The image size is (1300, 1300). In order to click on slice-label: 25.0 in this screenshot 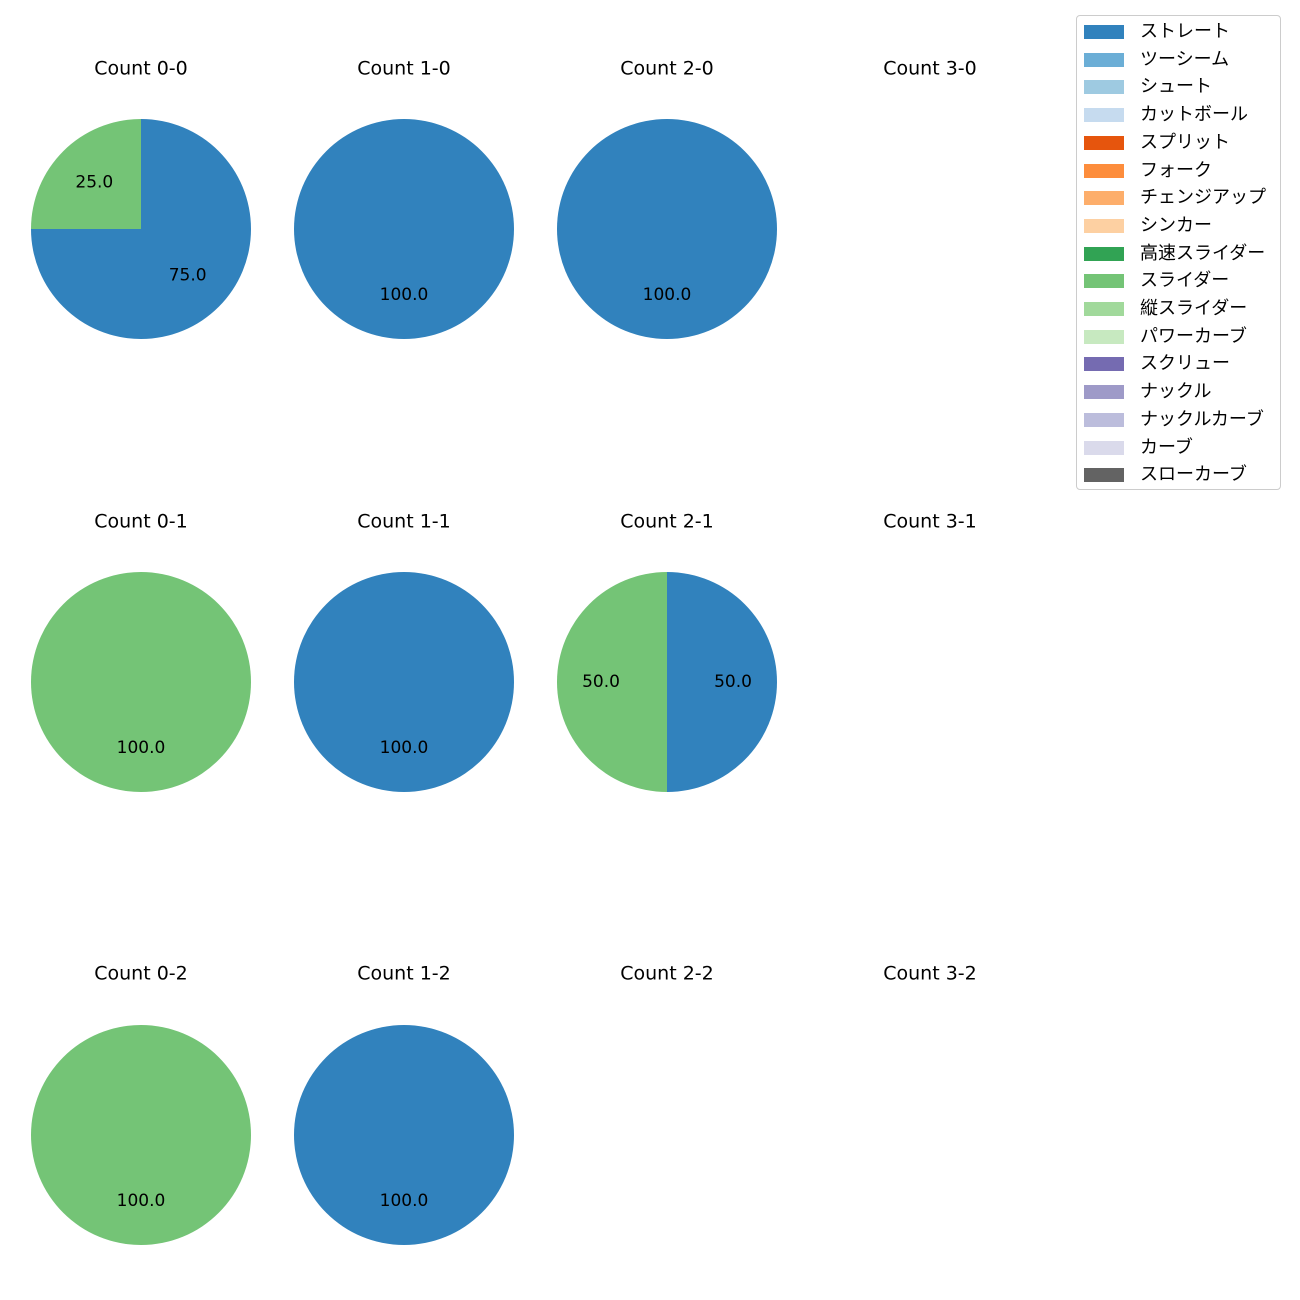, I will do `click(94, 182)`.